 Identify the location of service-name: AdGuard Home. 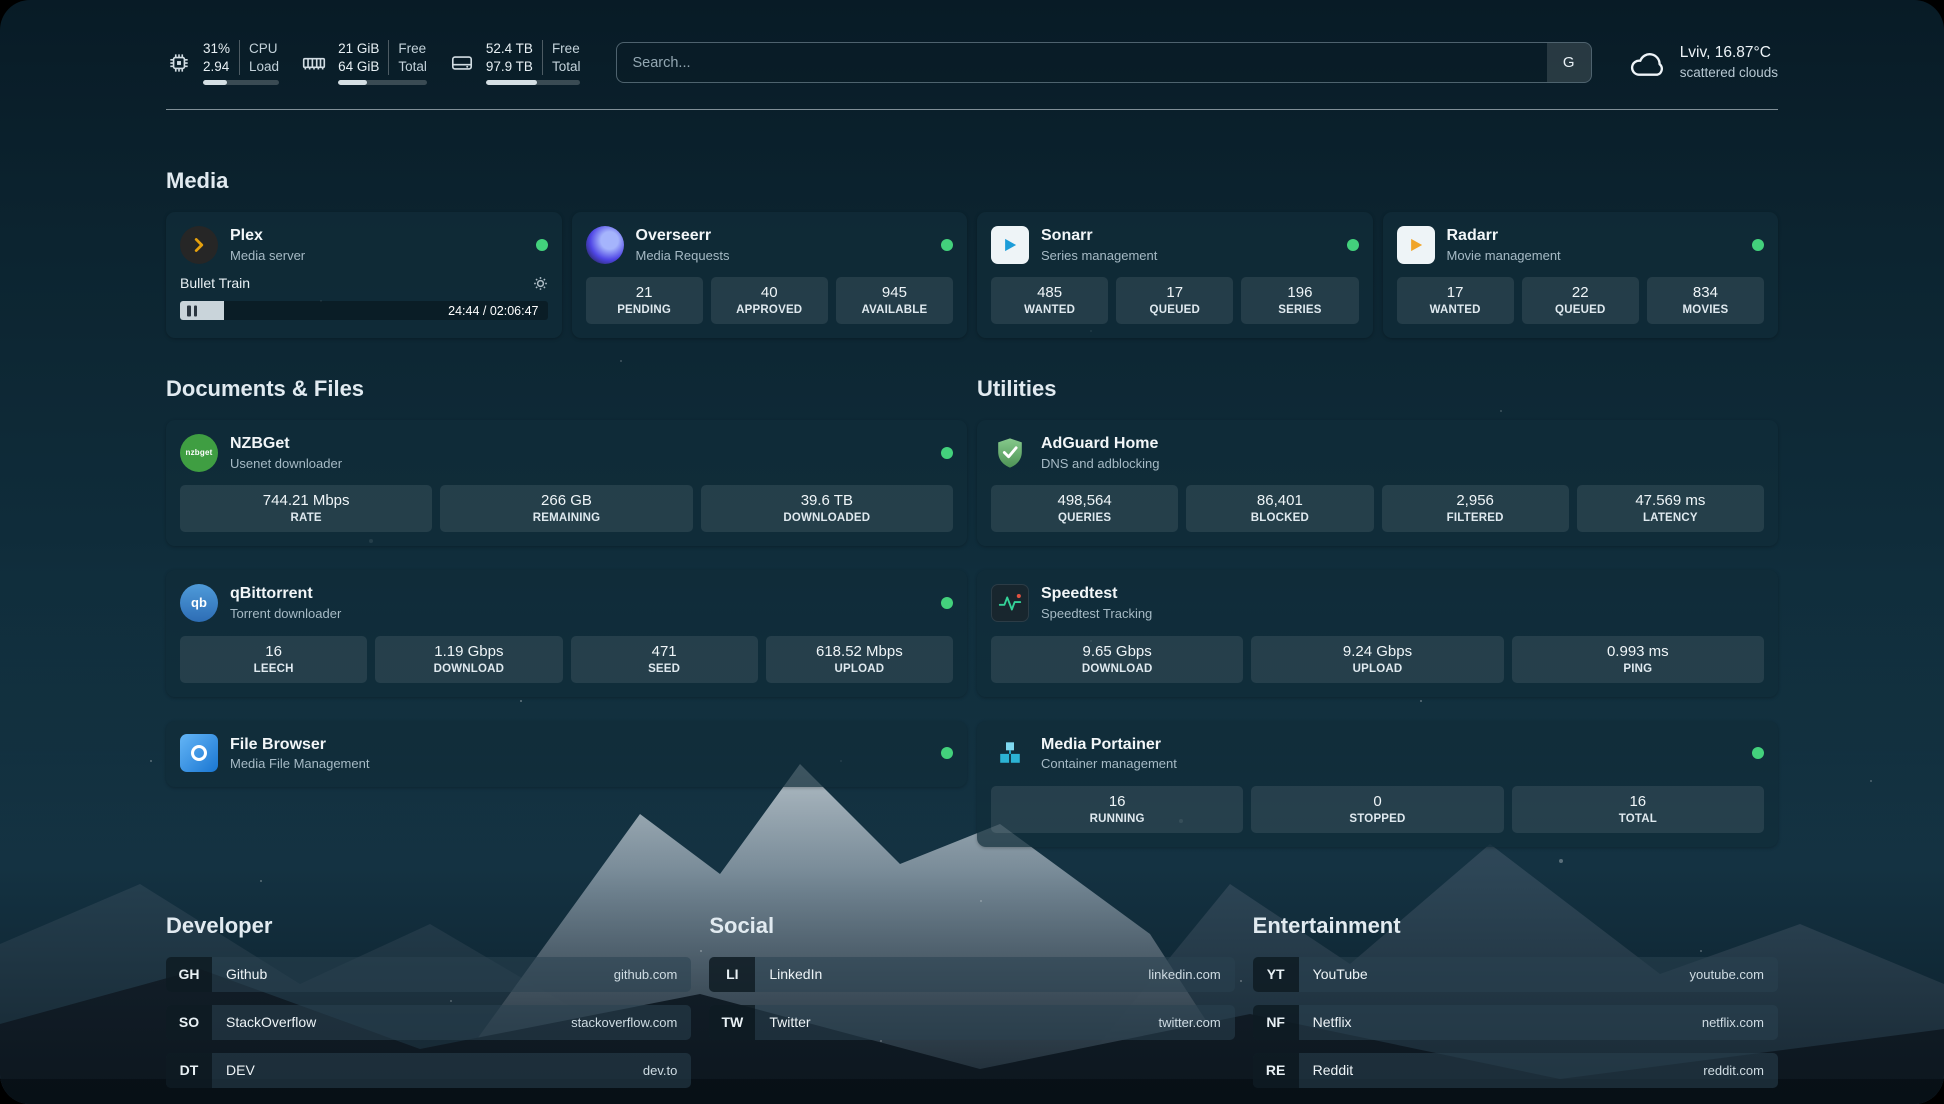
(1100, 444).